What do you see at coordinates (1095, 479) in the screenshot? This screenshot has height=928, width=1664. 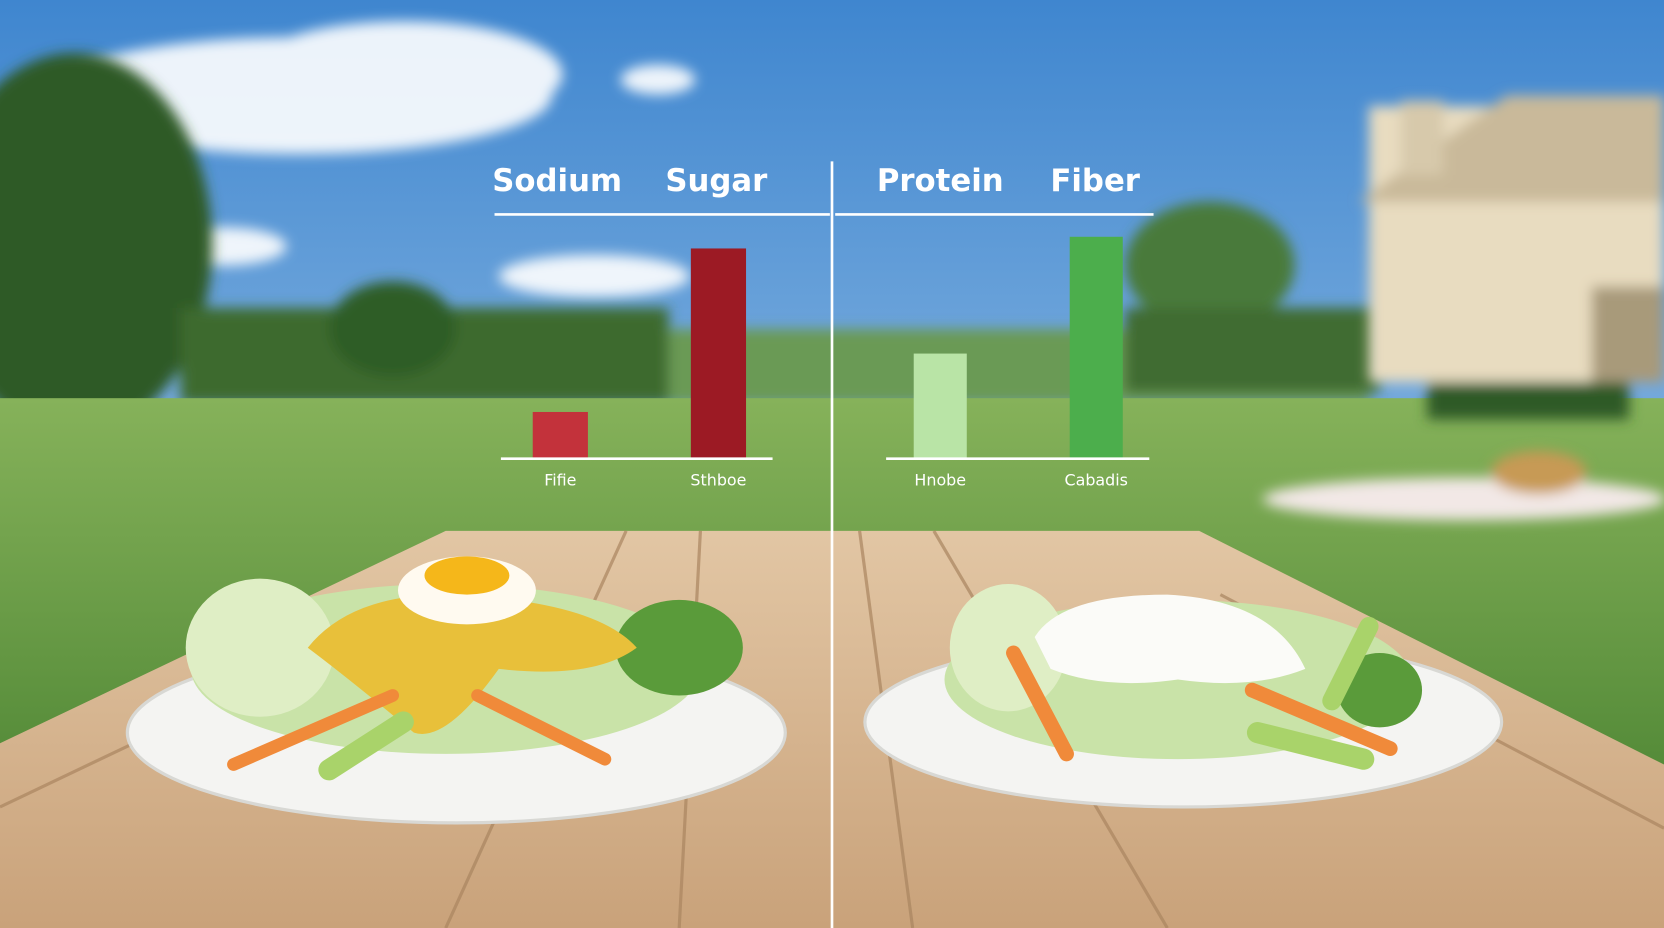 I see `category-label: Cabadis` at bounding box center [1095, 479].